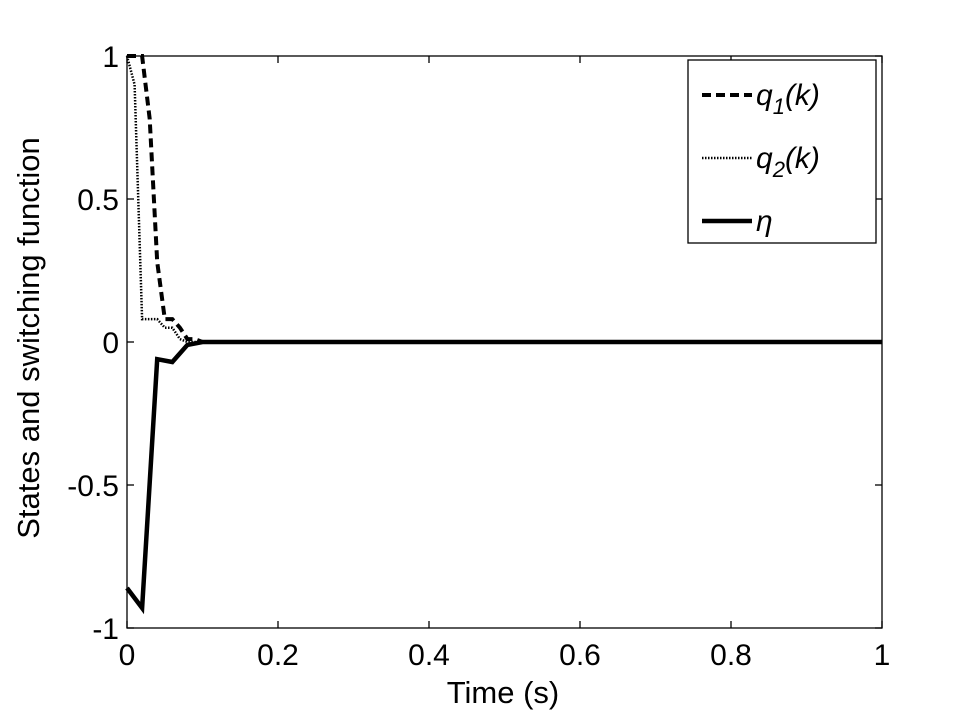  Describe the element at coordinates (788, 99) in the screenshot. I see `legend-label: q1(k)` at that location.